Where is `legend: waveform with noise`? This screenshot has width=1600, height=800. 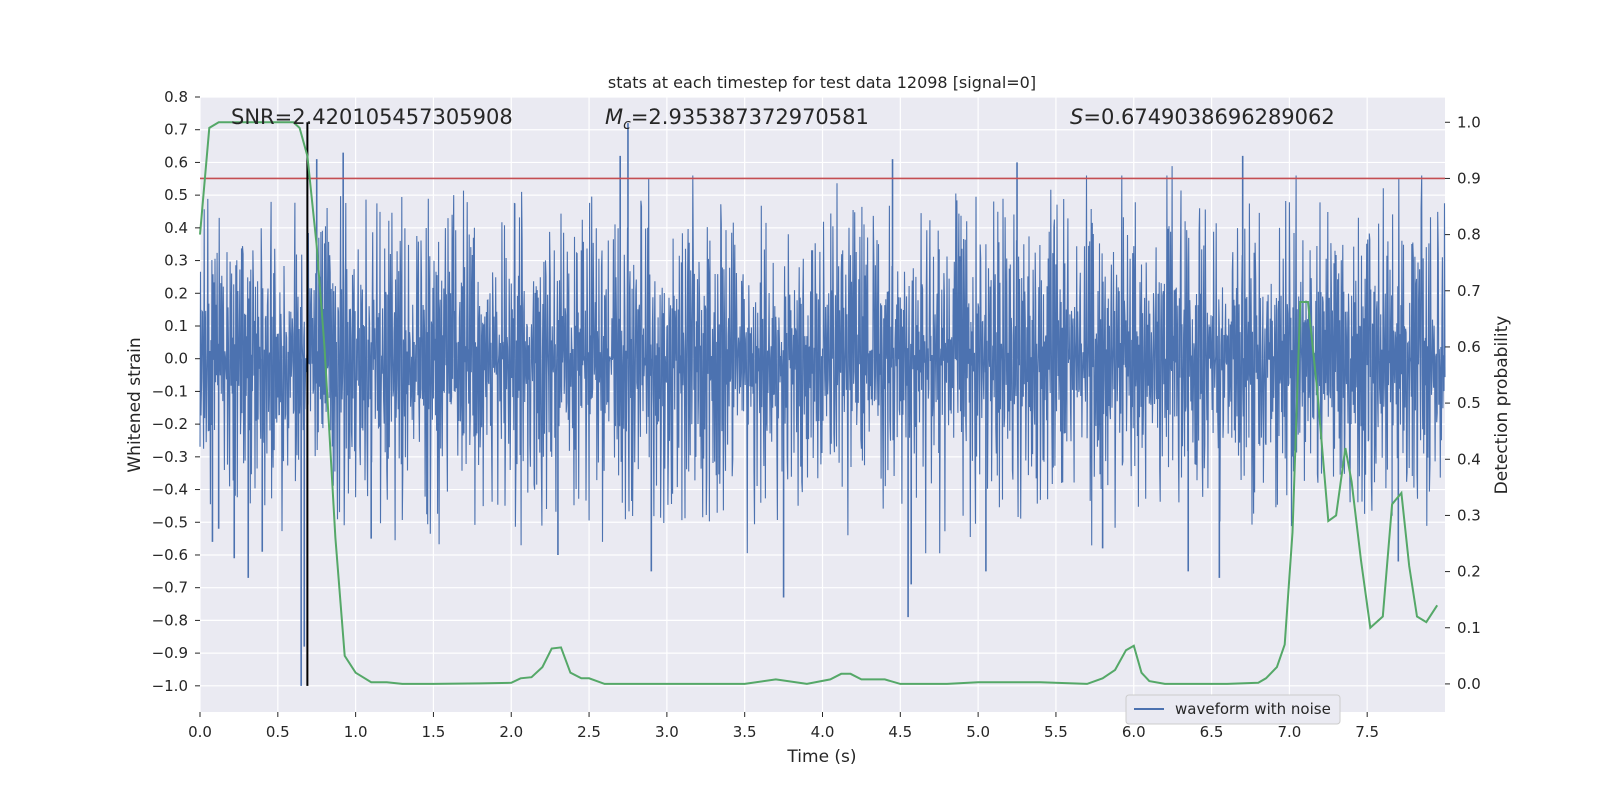
legend: waveform with noise is located at coordinates (1233, 709).